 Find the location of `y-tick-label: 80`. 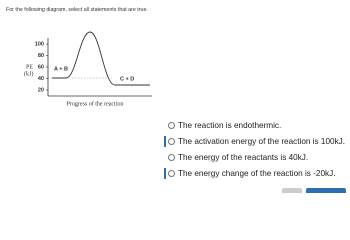

y-tick-label: 80 is located at coordinates (41, 56).